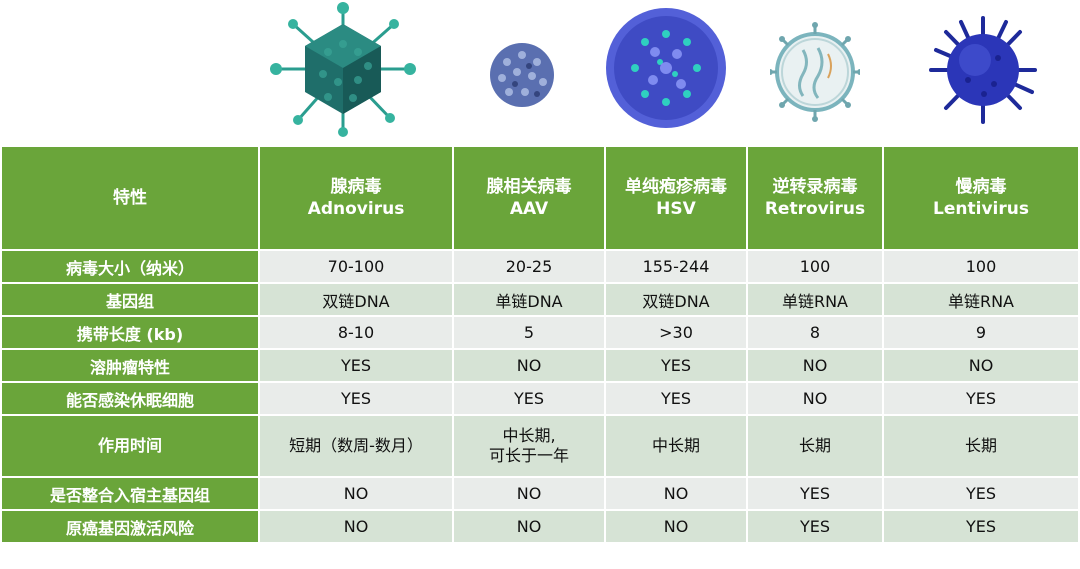 The width and height of the screenshot is (1080, 569). I want to click on table-cell: 5, so click(529, 332).